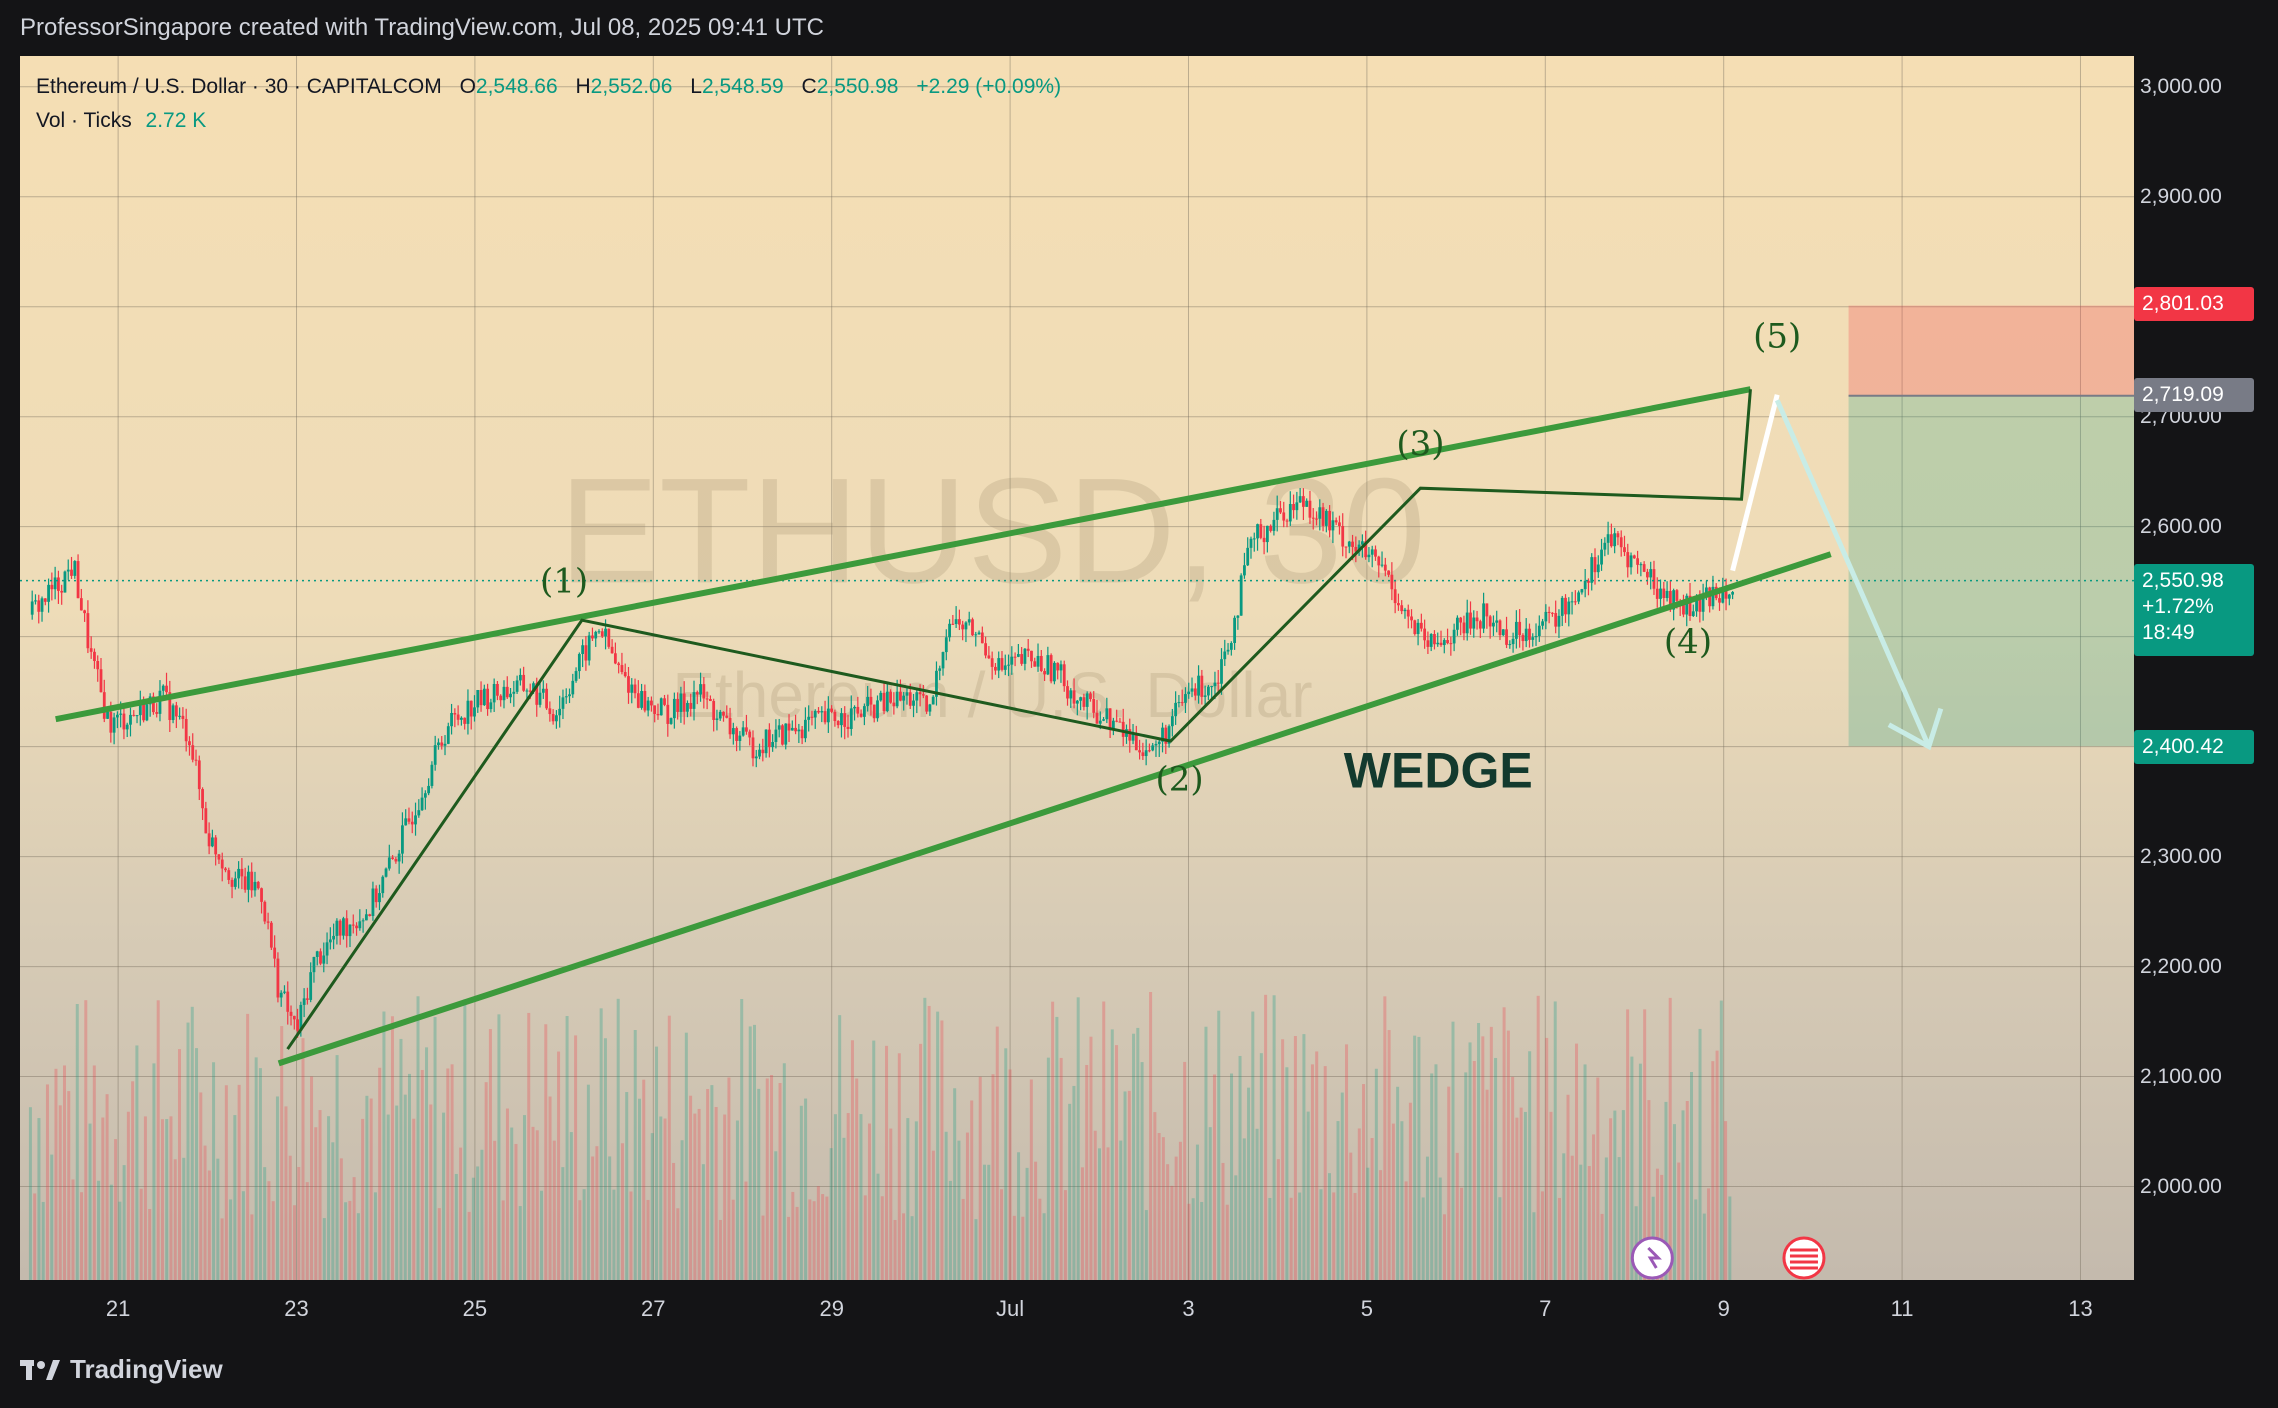 The image size is (2278, 1408). I want to click on tradingview-brand: TradingView, so click(121, 1369).